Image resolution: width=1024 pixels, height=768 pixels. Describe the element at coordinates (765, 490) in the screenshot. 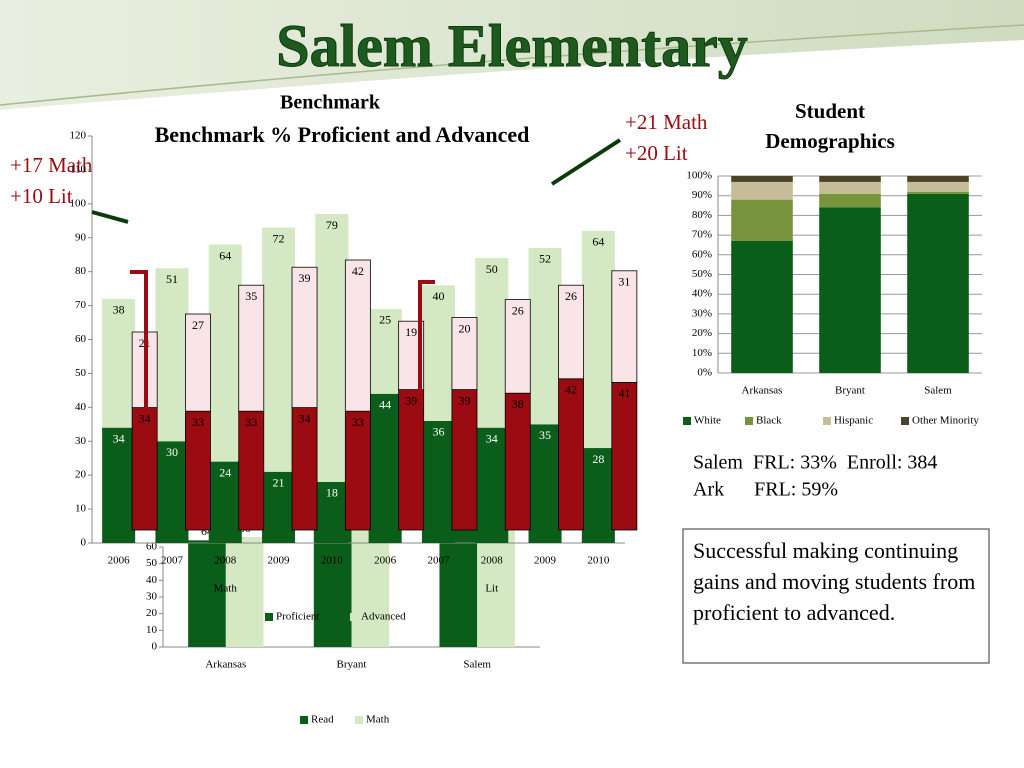

I see `frl-text: Ark FRL: 59%` at that location.